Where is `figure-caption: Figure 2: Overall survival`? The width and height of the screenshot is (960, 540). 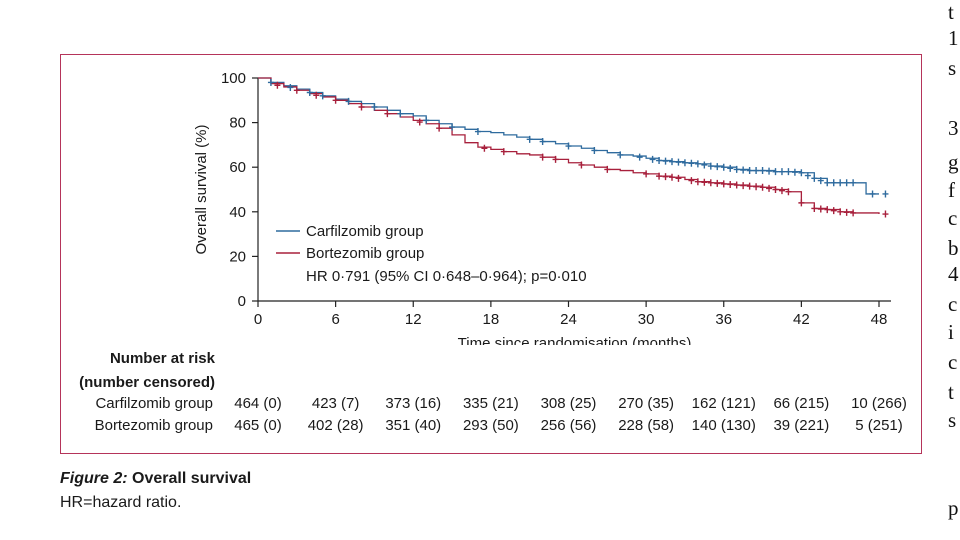
figure-caption: Figure 2: Overall survival is located at coordinates (155, 479).